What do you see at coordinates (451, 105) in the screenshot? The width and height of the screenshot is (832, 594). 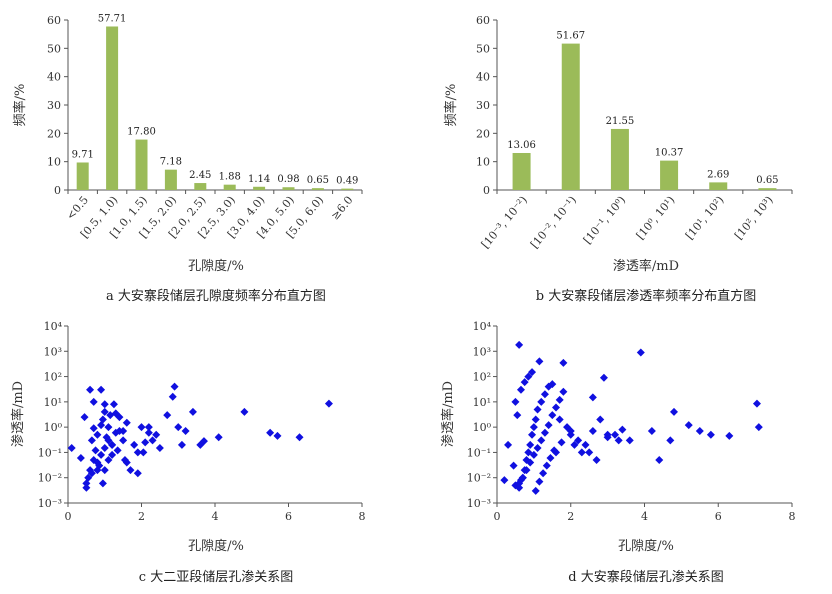 I see `panel-b-ylabel: 频率/%` at bounding box center [451, 105].